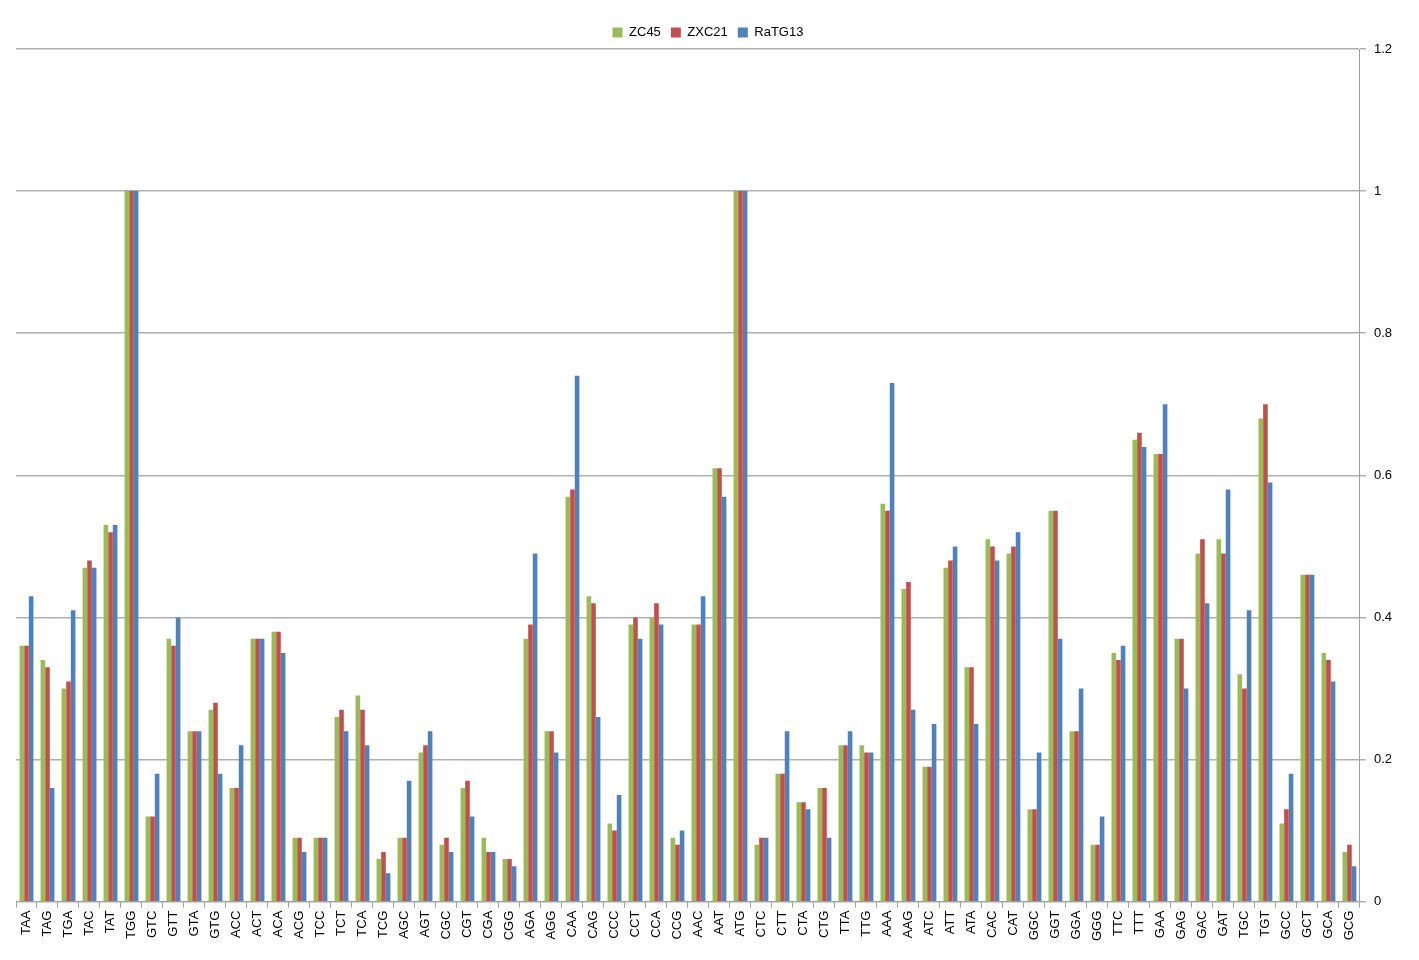 This screenshot has width=1419, height=960. Describe the element at coordinates (530, 924) in the screenshot. I see `x-tick-label: AGA` at that location.